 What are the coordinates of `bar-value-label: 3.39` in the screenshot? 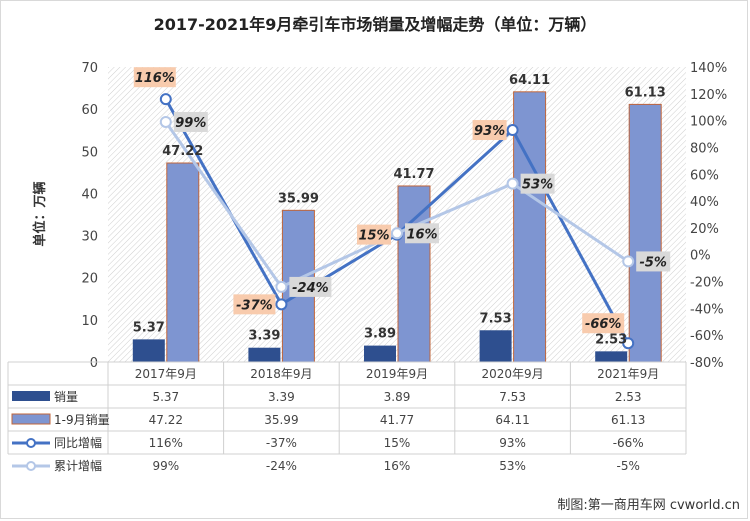 It's located at (264, 336).